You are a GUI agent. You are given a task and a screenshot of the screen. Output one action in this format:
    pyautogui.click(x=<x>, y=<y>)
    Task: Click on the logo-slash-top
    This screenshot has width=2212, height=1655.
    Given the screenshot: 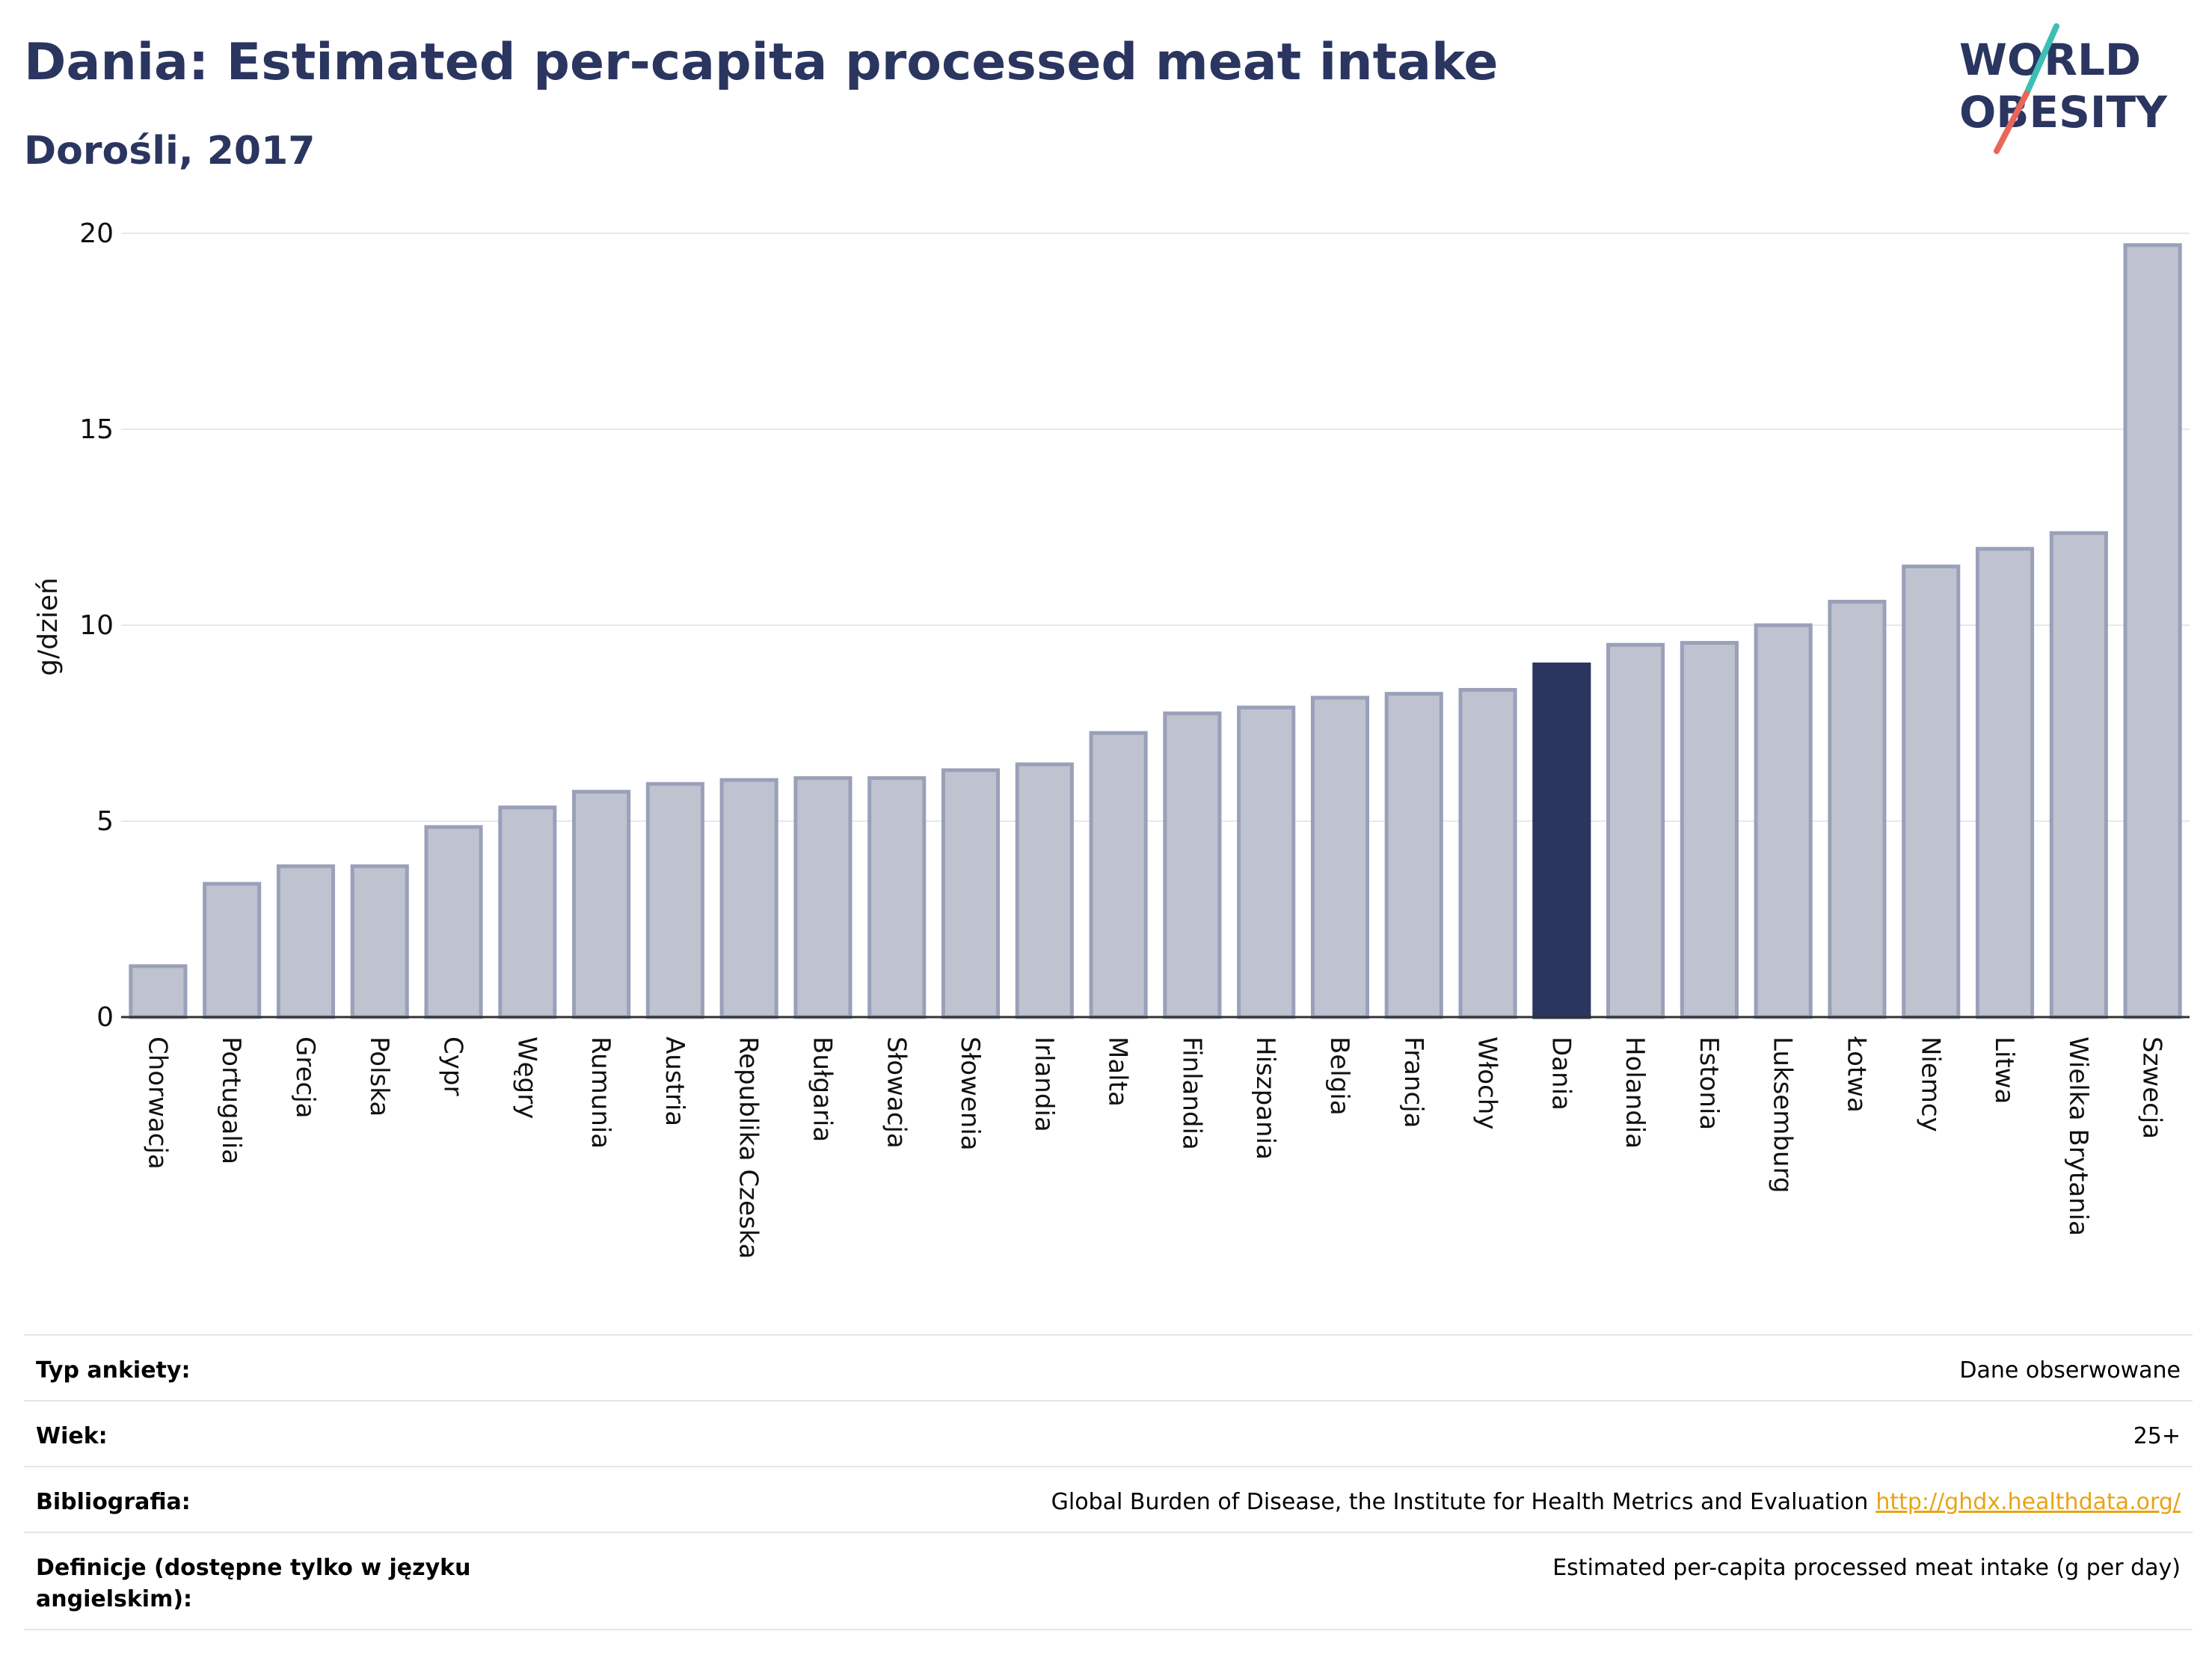 What is the action you would take?
    pyautogui.click(x=2041, y=59)
    